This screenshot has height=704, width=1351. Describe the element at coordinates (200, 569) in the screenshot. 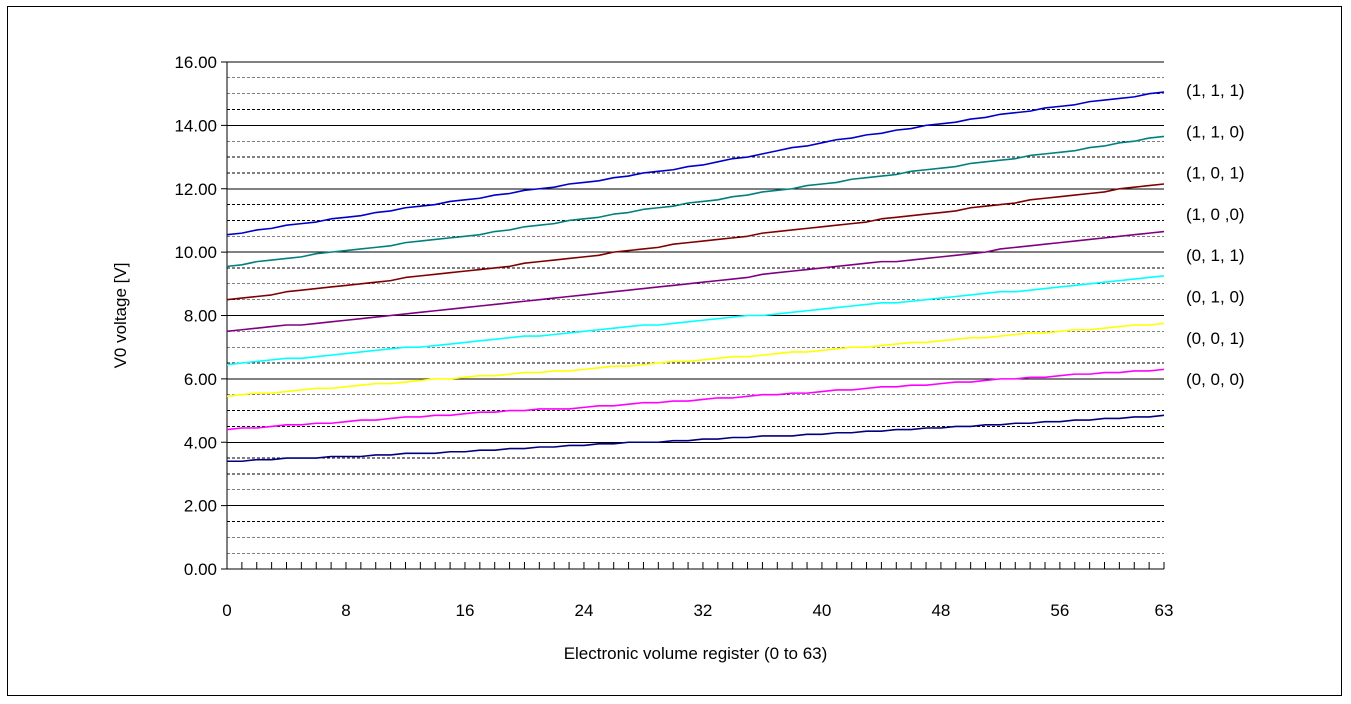

I see `y-tick-label: 0.00` at that location.